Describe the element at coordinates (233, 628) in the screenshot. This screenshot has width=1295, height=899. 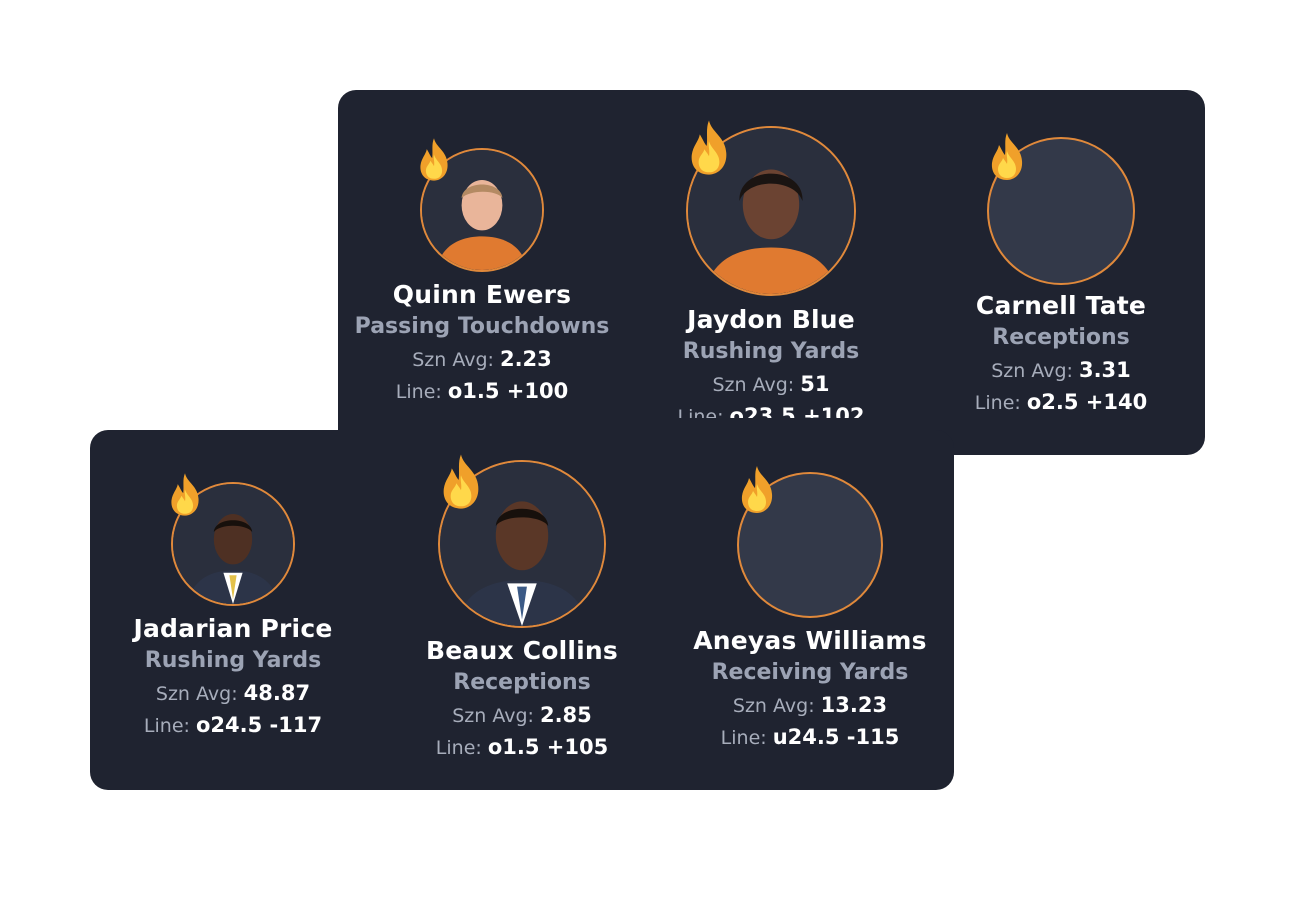
I see `player-name: Jadarian Price` at that location.